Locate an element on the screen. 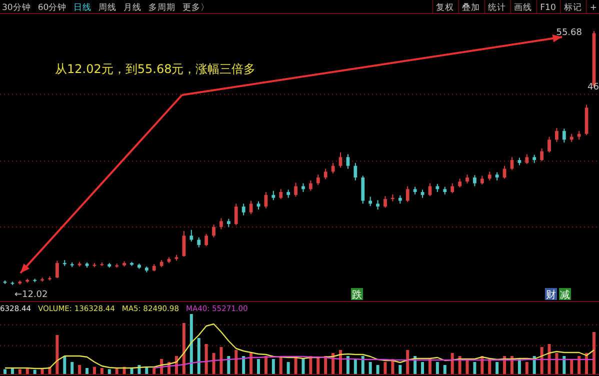  annotation: 55.68 is located at coordinates (569, 33).